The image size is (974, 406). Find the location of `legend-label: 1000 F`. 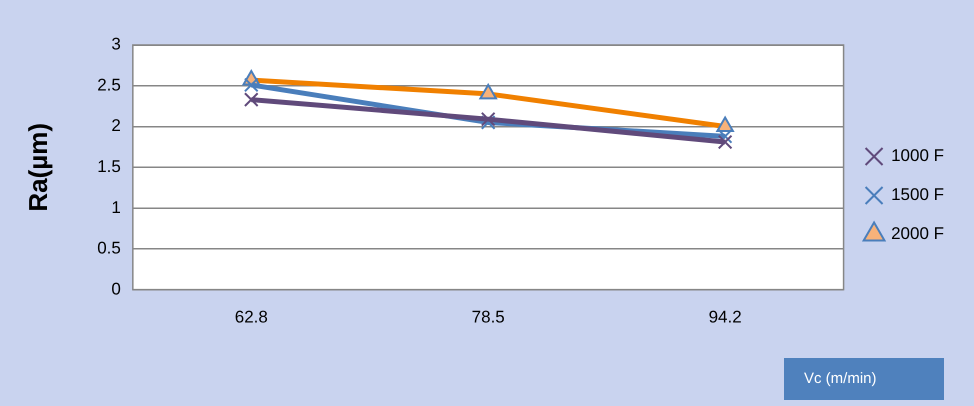

legend-label: 1000 F is located at coordinates (917, 156).